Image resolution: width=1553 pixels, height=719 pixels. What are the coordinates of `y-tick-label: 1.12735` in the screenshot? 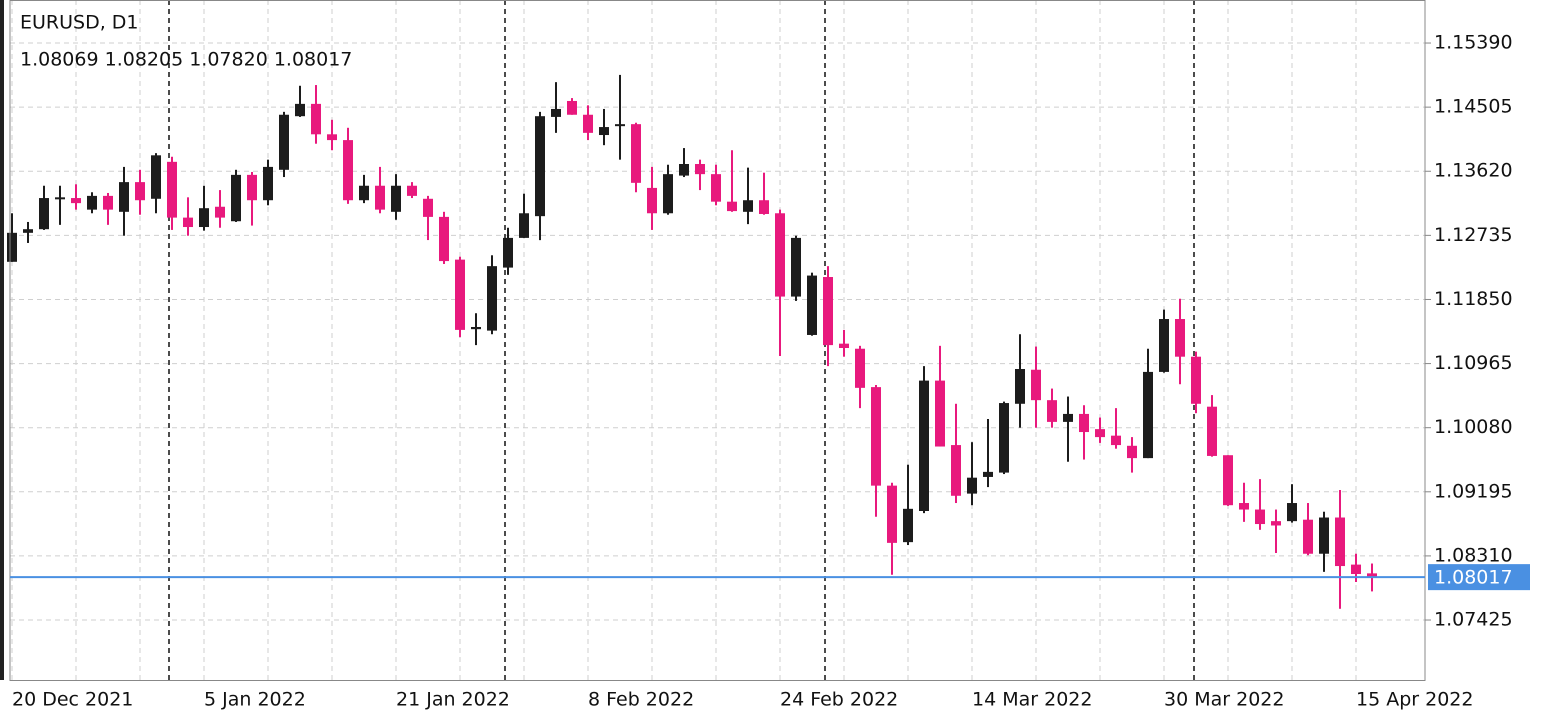 It's located at (1473, 235).